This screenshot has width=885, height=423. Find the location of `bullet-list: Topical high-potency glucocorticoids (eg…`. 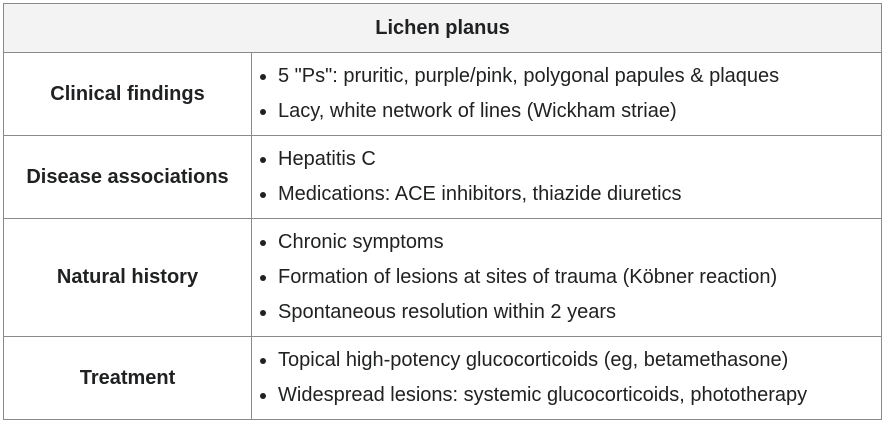

bullet-list: Topical high-potency glucocorticoids (eg… is located at coordinates (569, 378).